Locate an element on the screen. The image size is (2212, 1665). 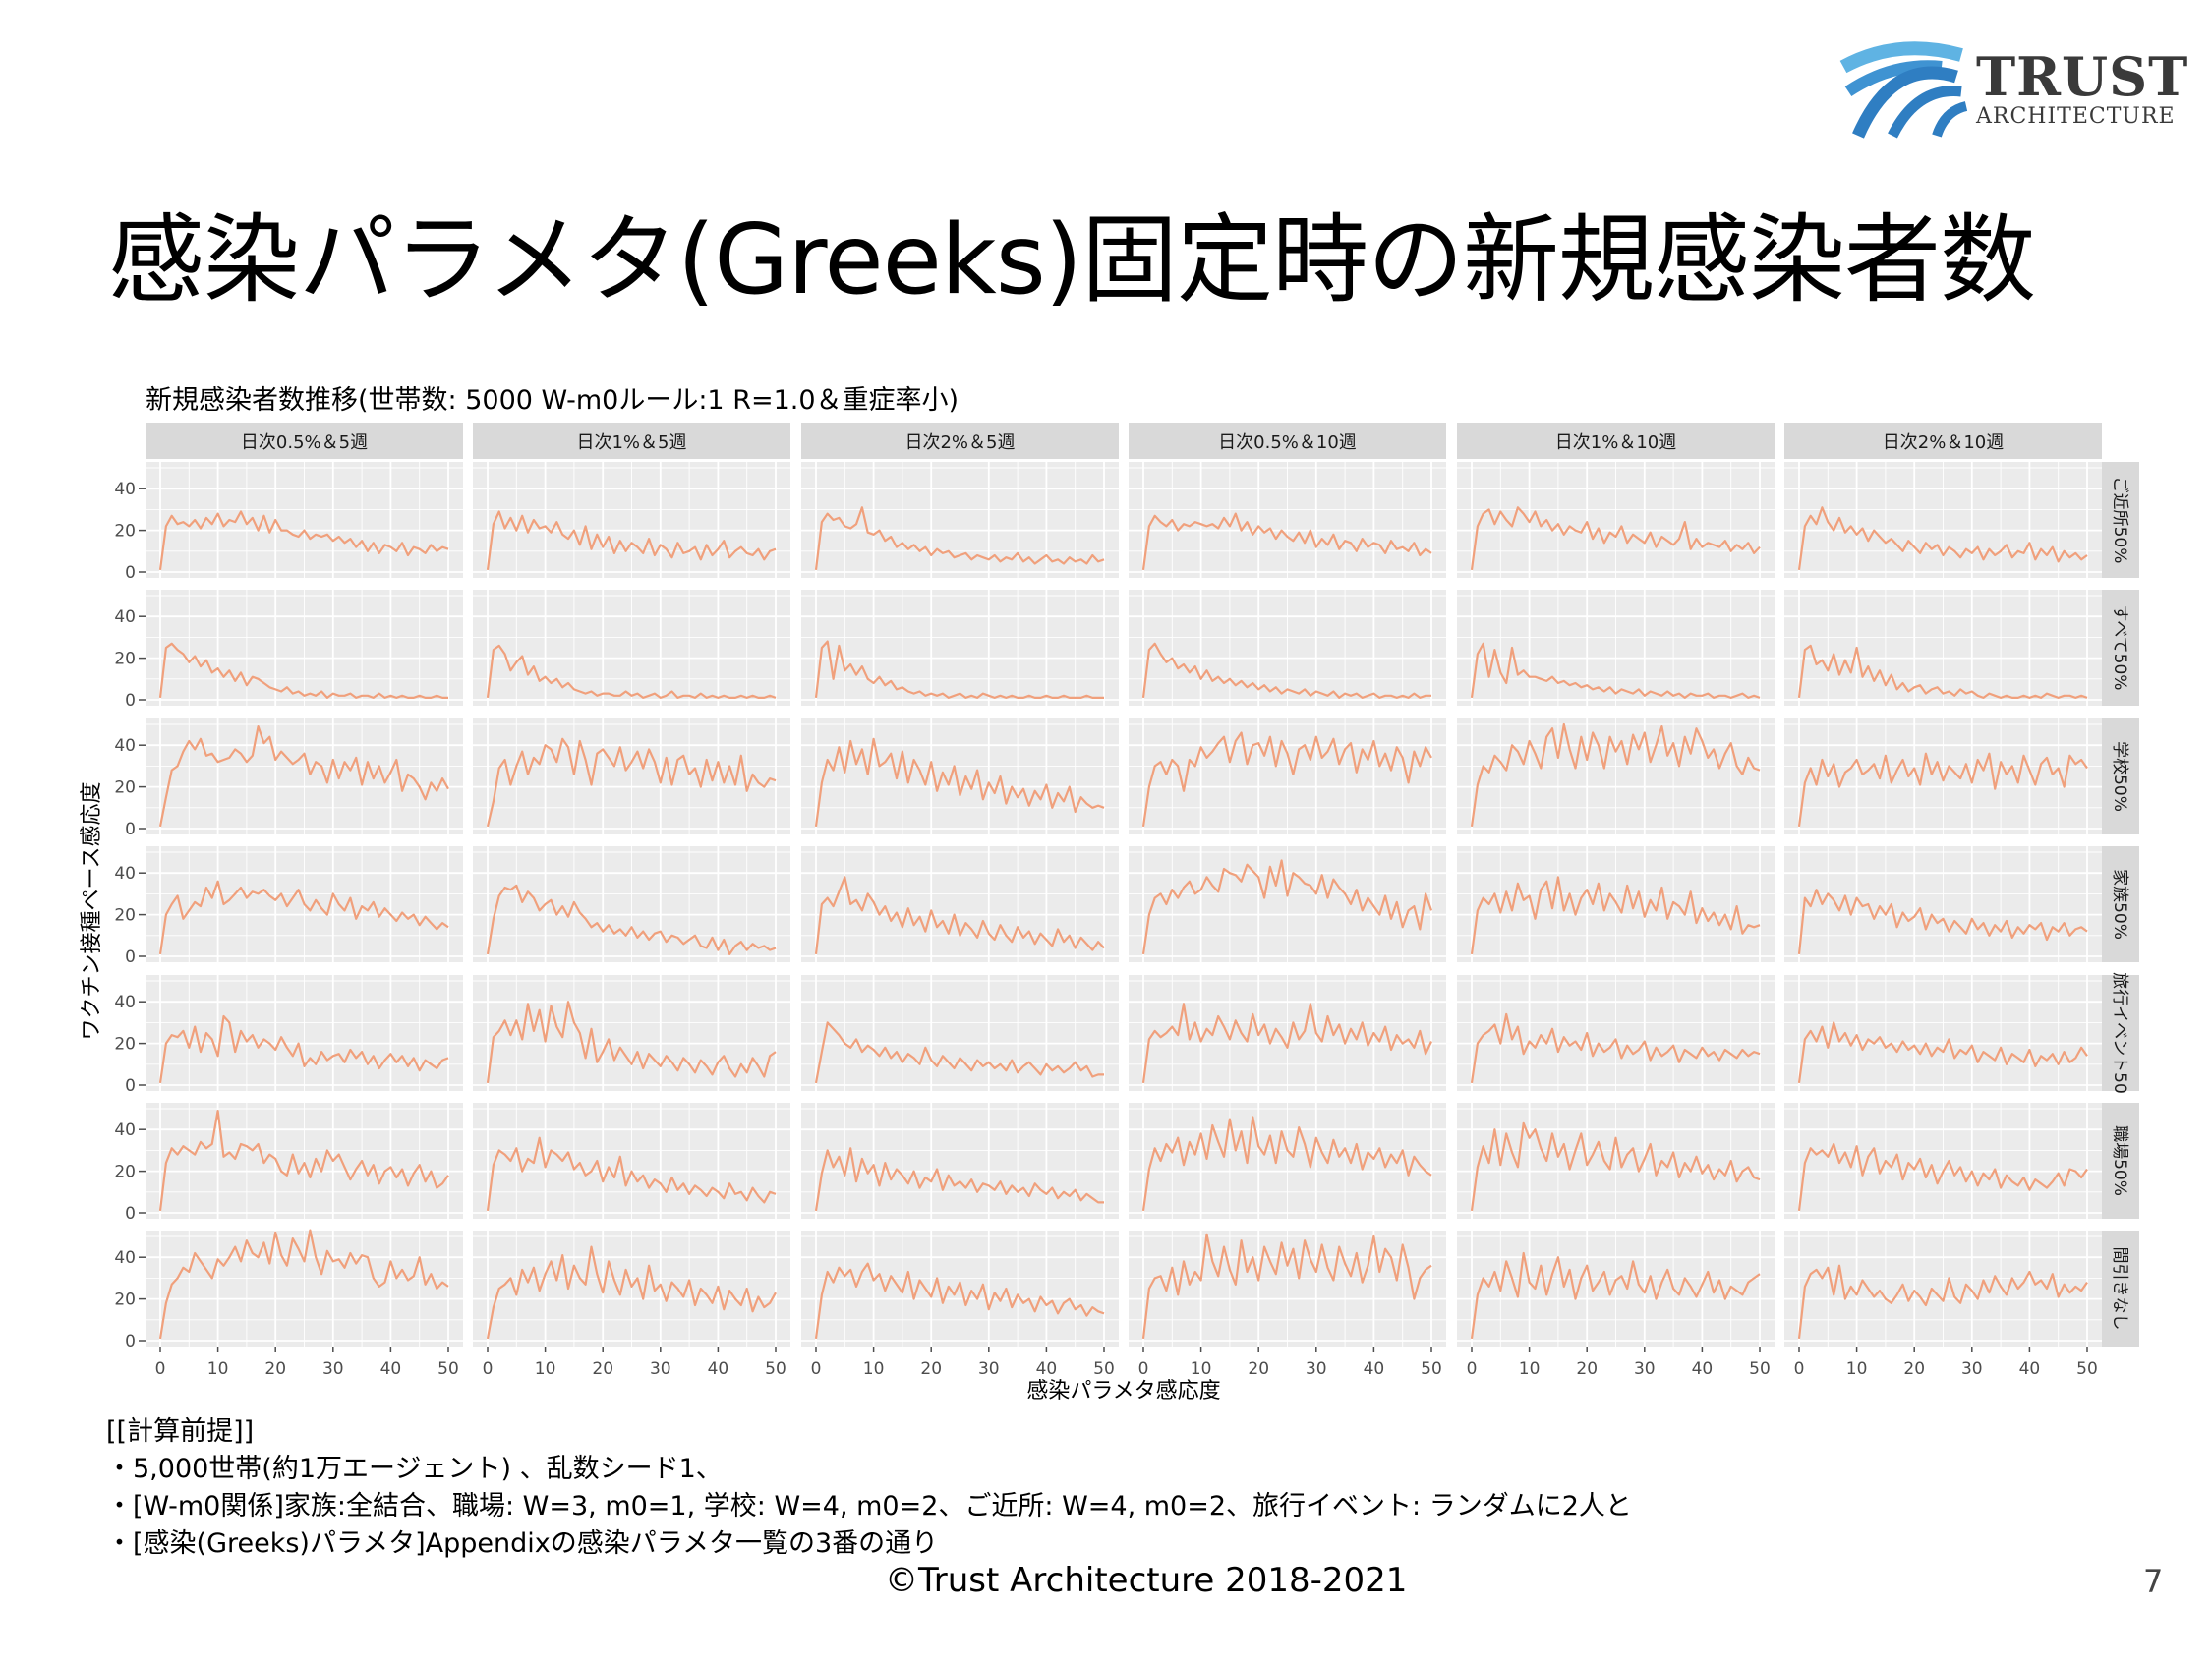
note-line: [[計算前提]] is located at coordinates (181, 1431).